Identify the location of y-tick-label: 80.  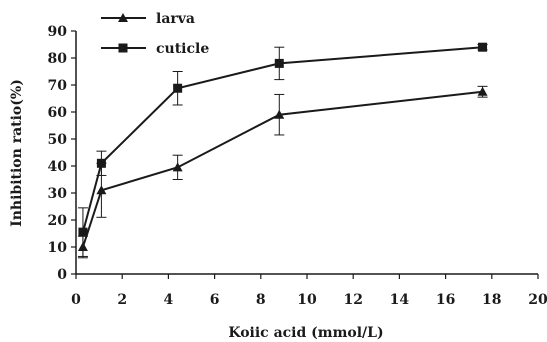
(58, 59).